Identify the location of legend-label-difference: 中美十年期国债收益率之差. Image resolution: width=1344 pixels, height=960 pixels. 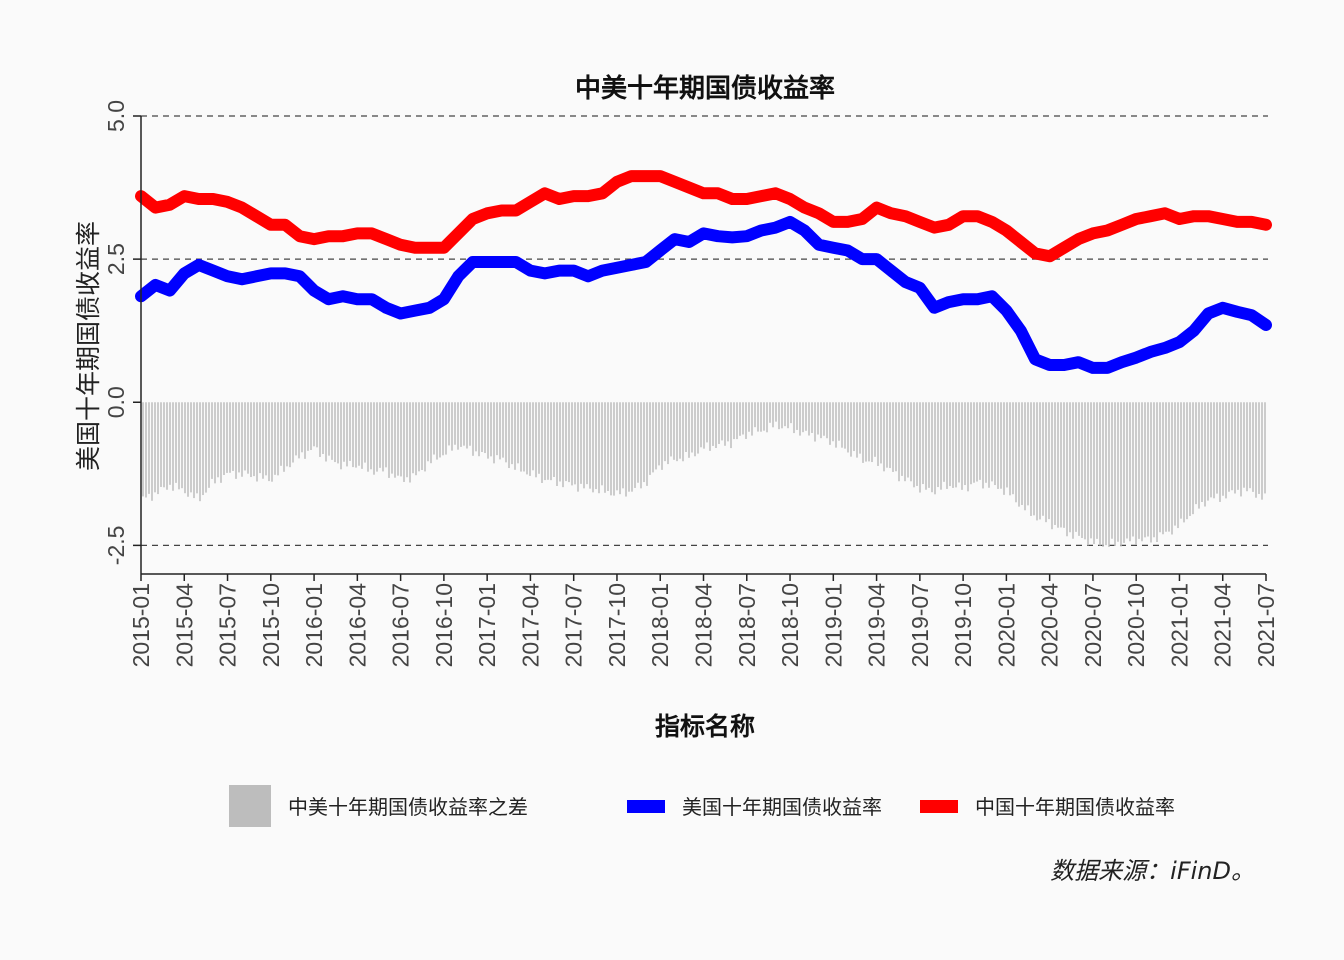
(408, 807).